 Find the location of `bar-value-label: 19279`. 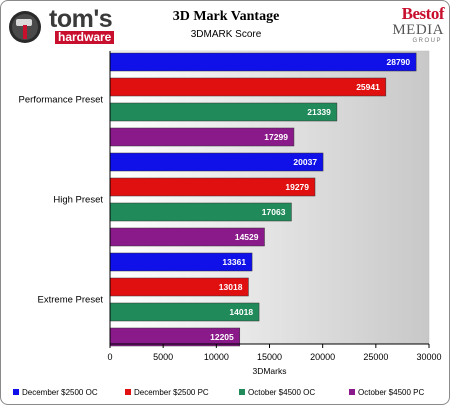

bar-value-label: 19279 is located at coordinates (297, 187).